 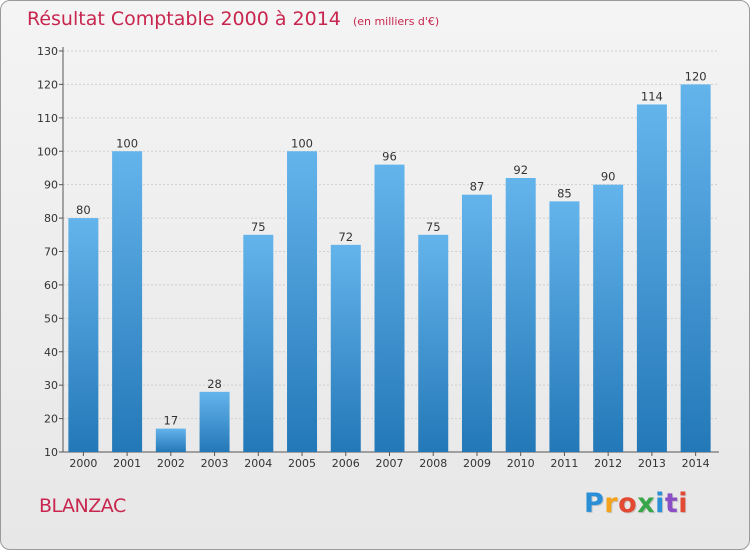 I want to click on x-tick-label: 2004, so click(x=258, y=463).